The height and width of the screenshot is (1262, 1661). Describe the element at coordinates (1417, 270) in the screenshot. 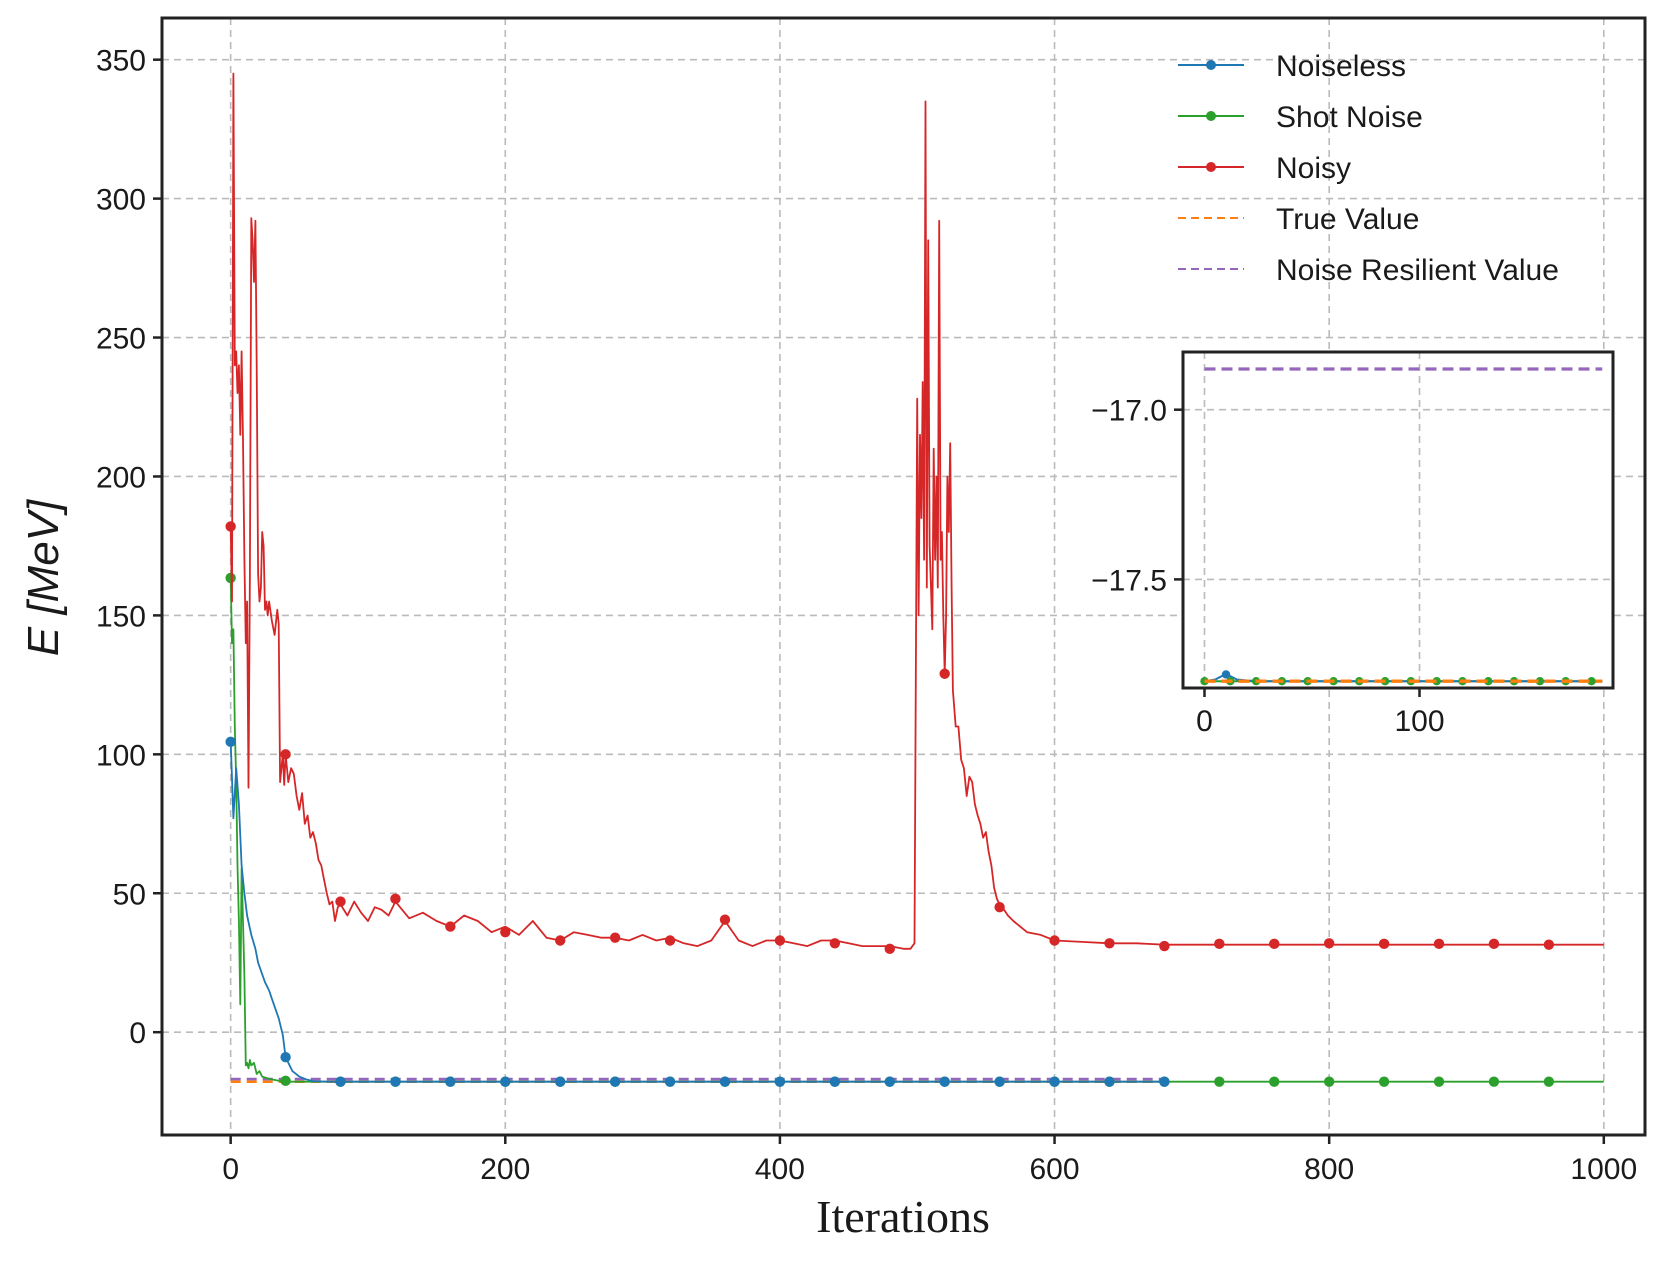

I see `legend-label-noise-resilient-value: Noise Resilient Value` at that location.